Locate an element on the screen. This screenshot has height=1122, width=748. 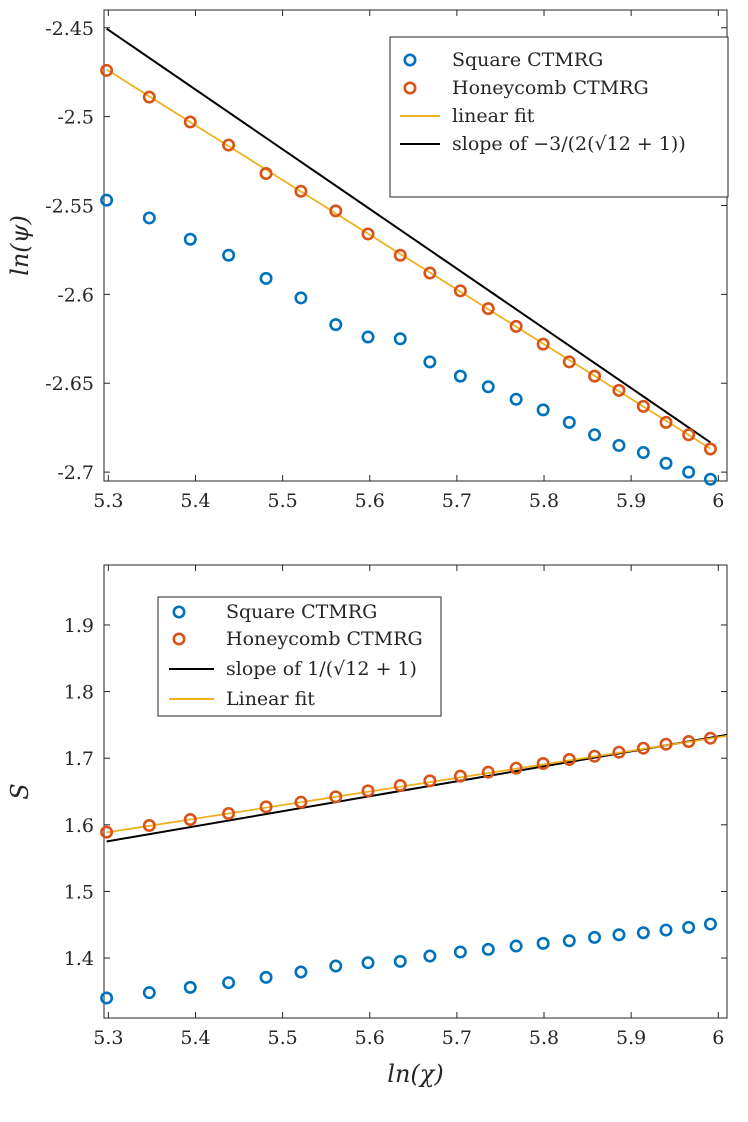
chart2-xtick-label: 5.4 is located at coordinates (195, 1038).